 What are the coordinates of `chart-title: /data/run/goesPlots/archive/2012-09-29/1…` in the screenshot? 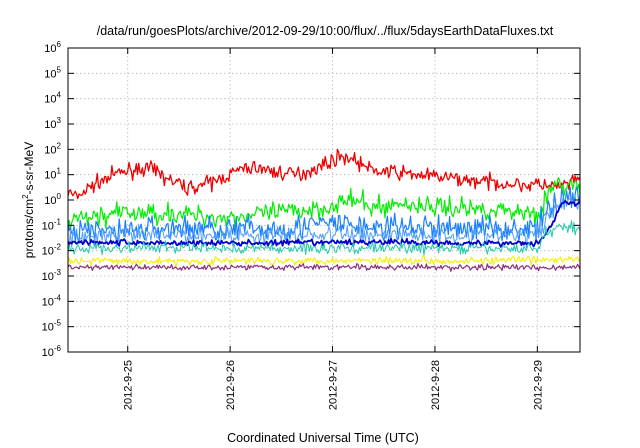 It's located at (325, 31).